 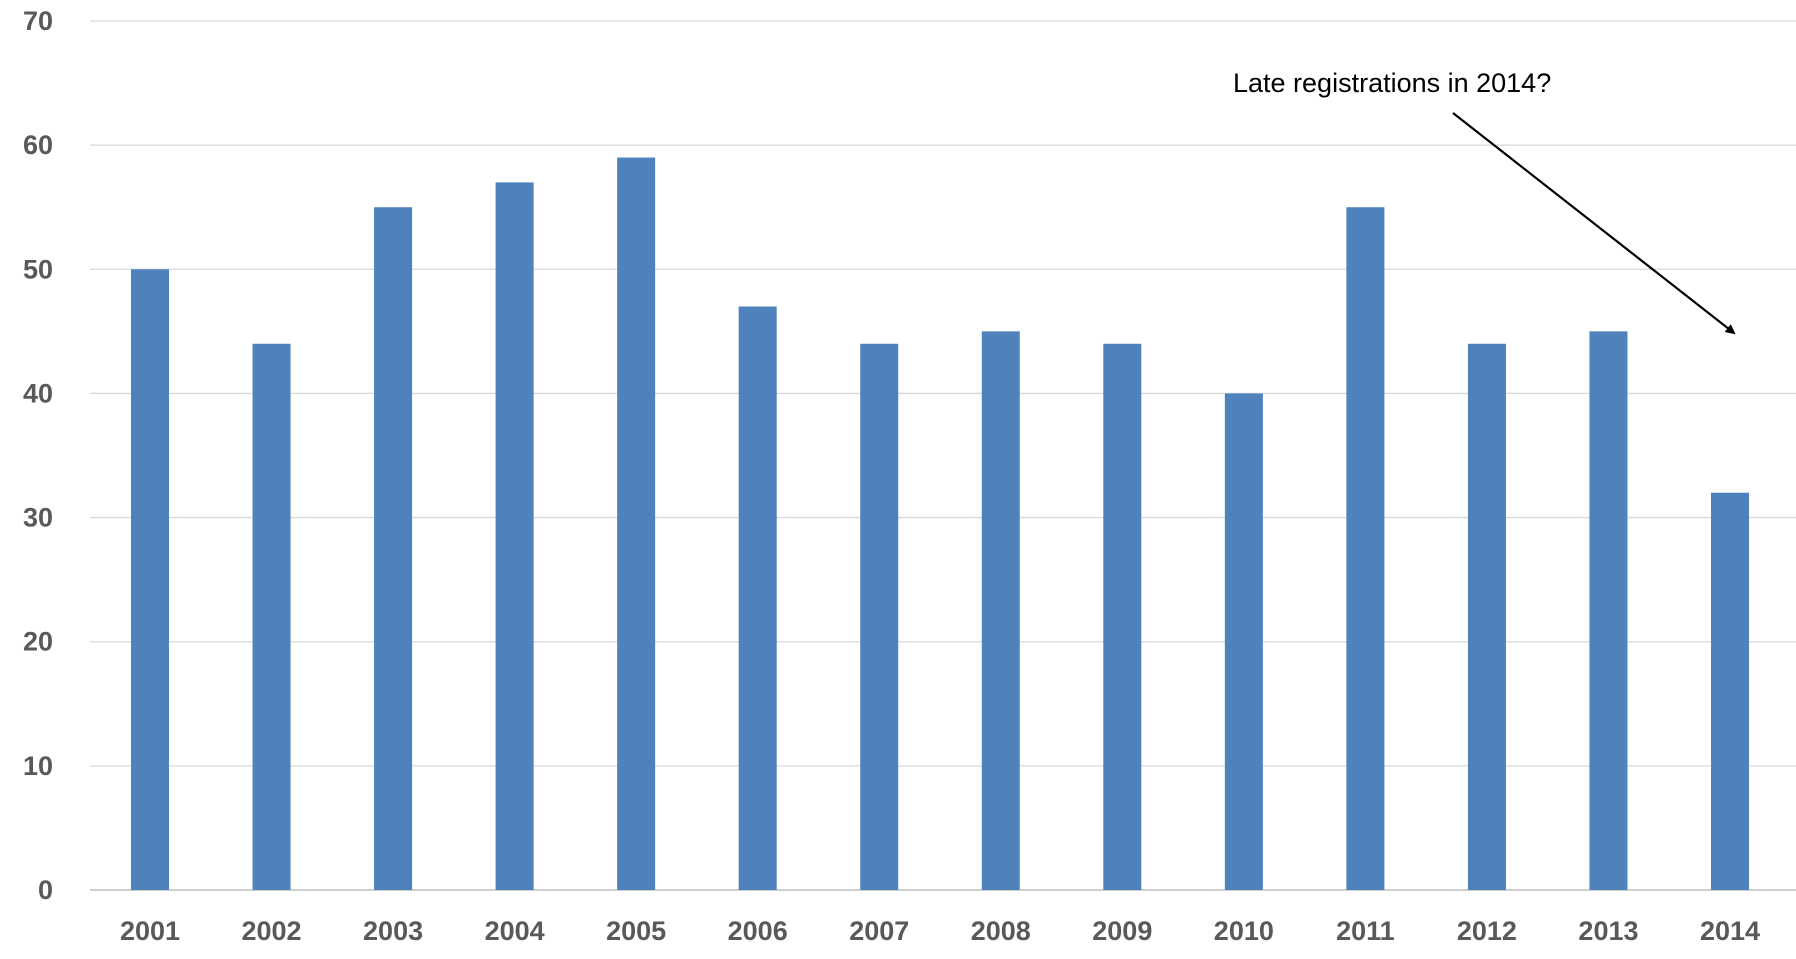 I want to click on y-tick-label: 70, so click(x=38, y=21).